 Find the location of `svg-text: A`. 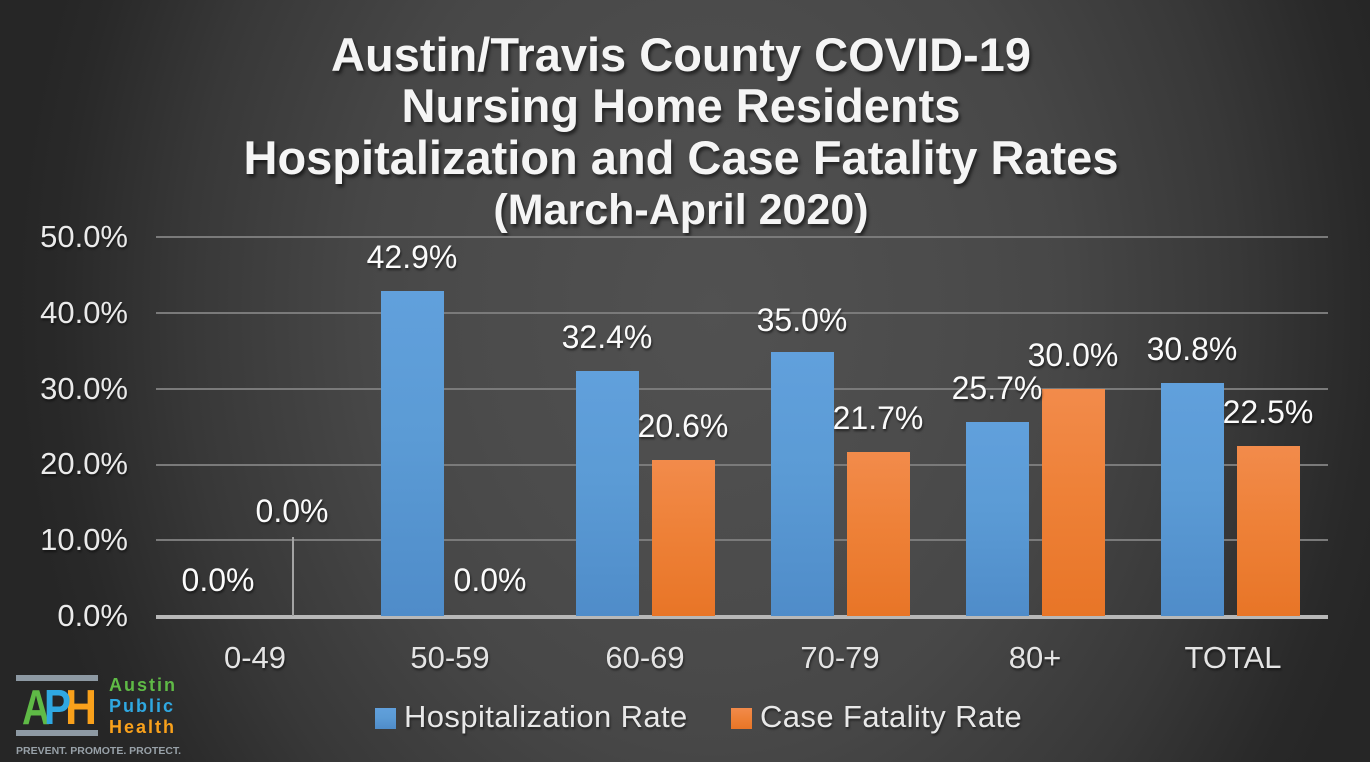

svg-text: A is located at coordinates (36, 708).